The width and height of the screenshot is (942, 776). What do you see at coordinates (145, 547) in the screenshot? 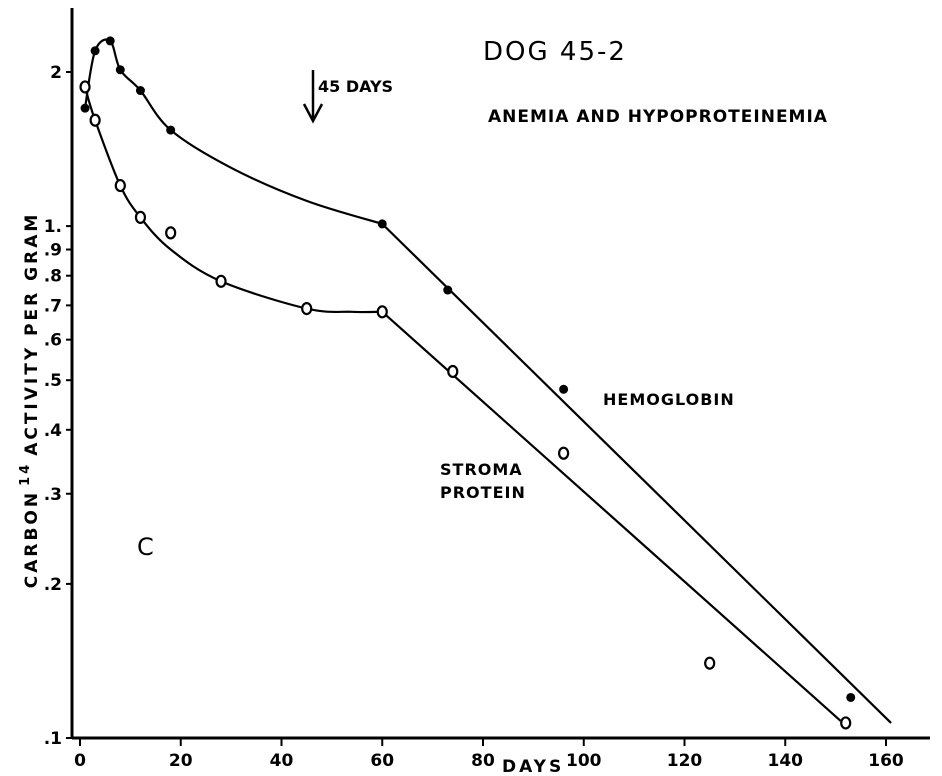
I see `panel-label: C` at bounding box center [145, 547].